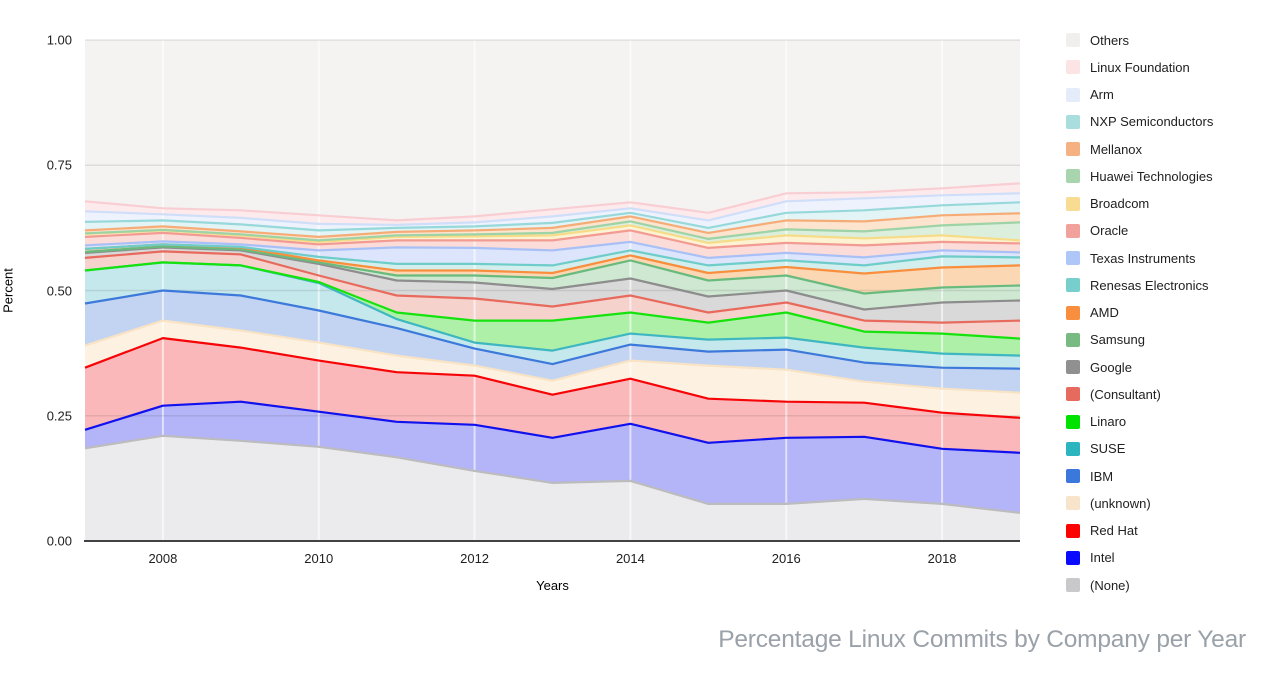 The width and height of the screenshot is (1268, 679). I want to click on series-line-nxp-semiconductors, so click(552, 216).